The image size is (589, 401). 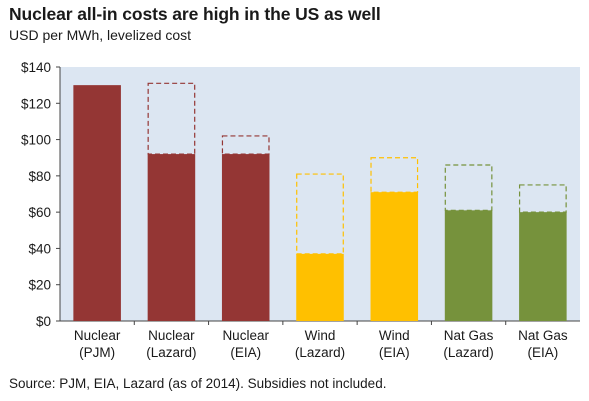 What do you see at coordinates (39, 285) in the screenshot?
I see `y-tick-label: $20` at bounding box center [39, 285].